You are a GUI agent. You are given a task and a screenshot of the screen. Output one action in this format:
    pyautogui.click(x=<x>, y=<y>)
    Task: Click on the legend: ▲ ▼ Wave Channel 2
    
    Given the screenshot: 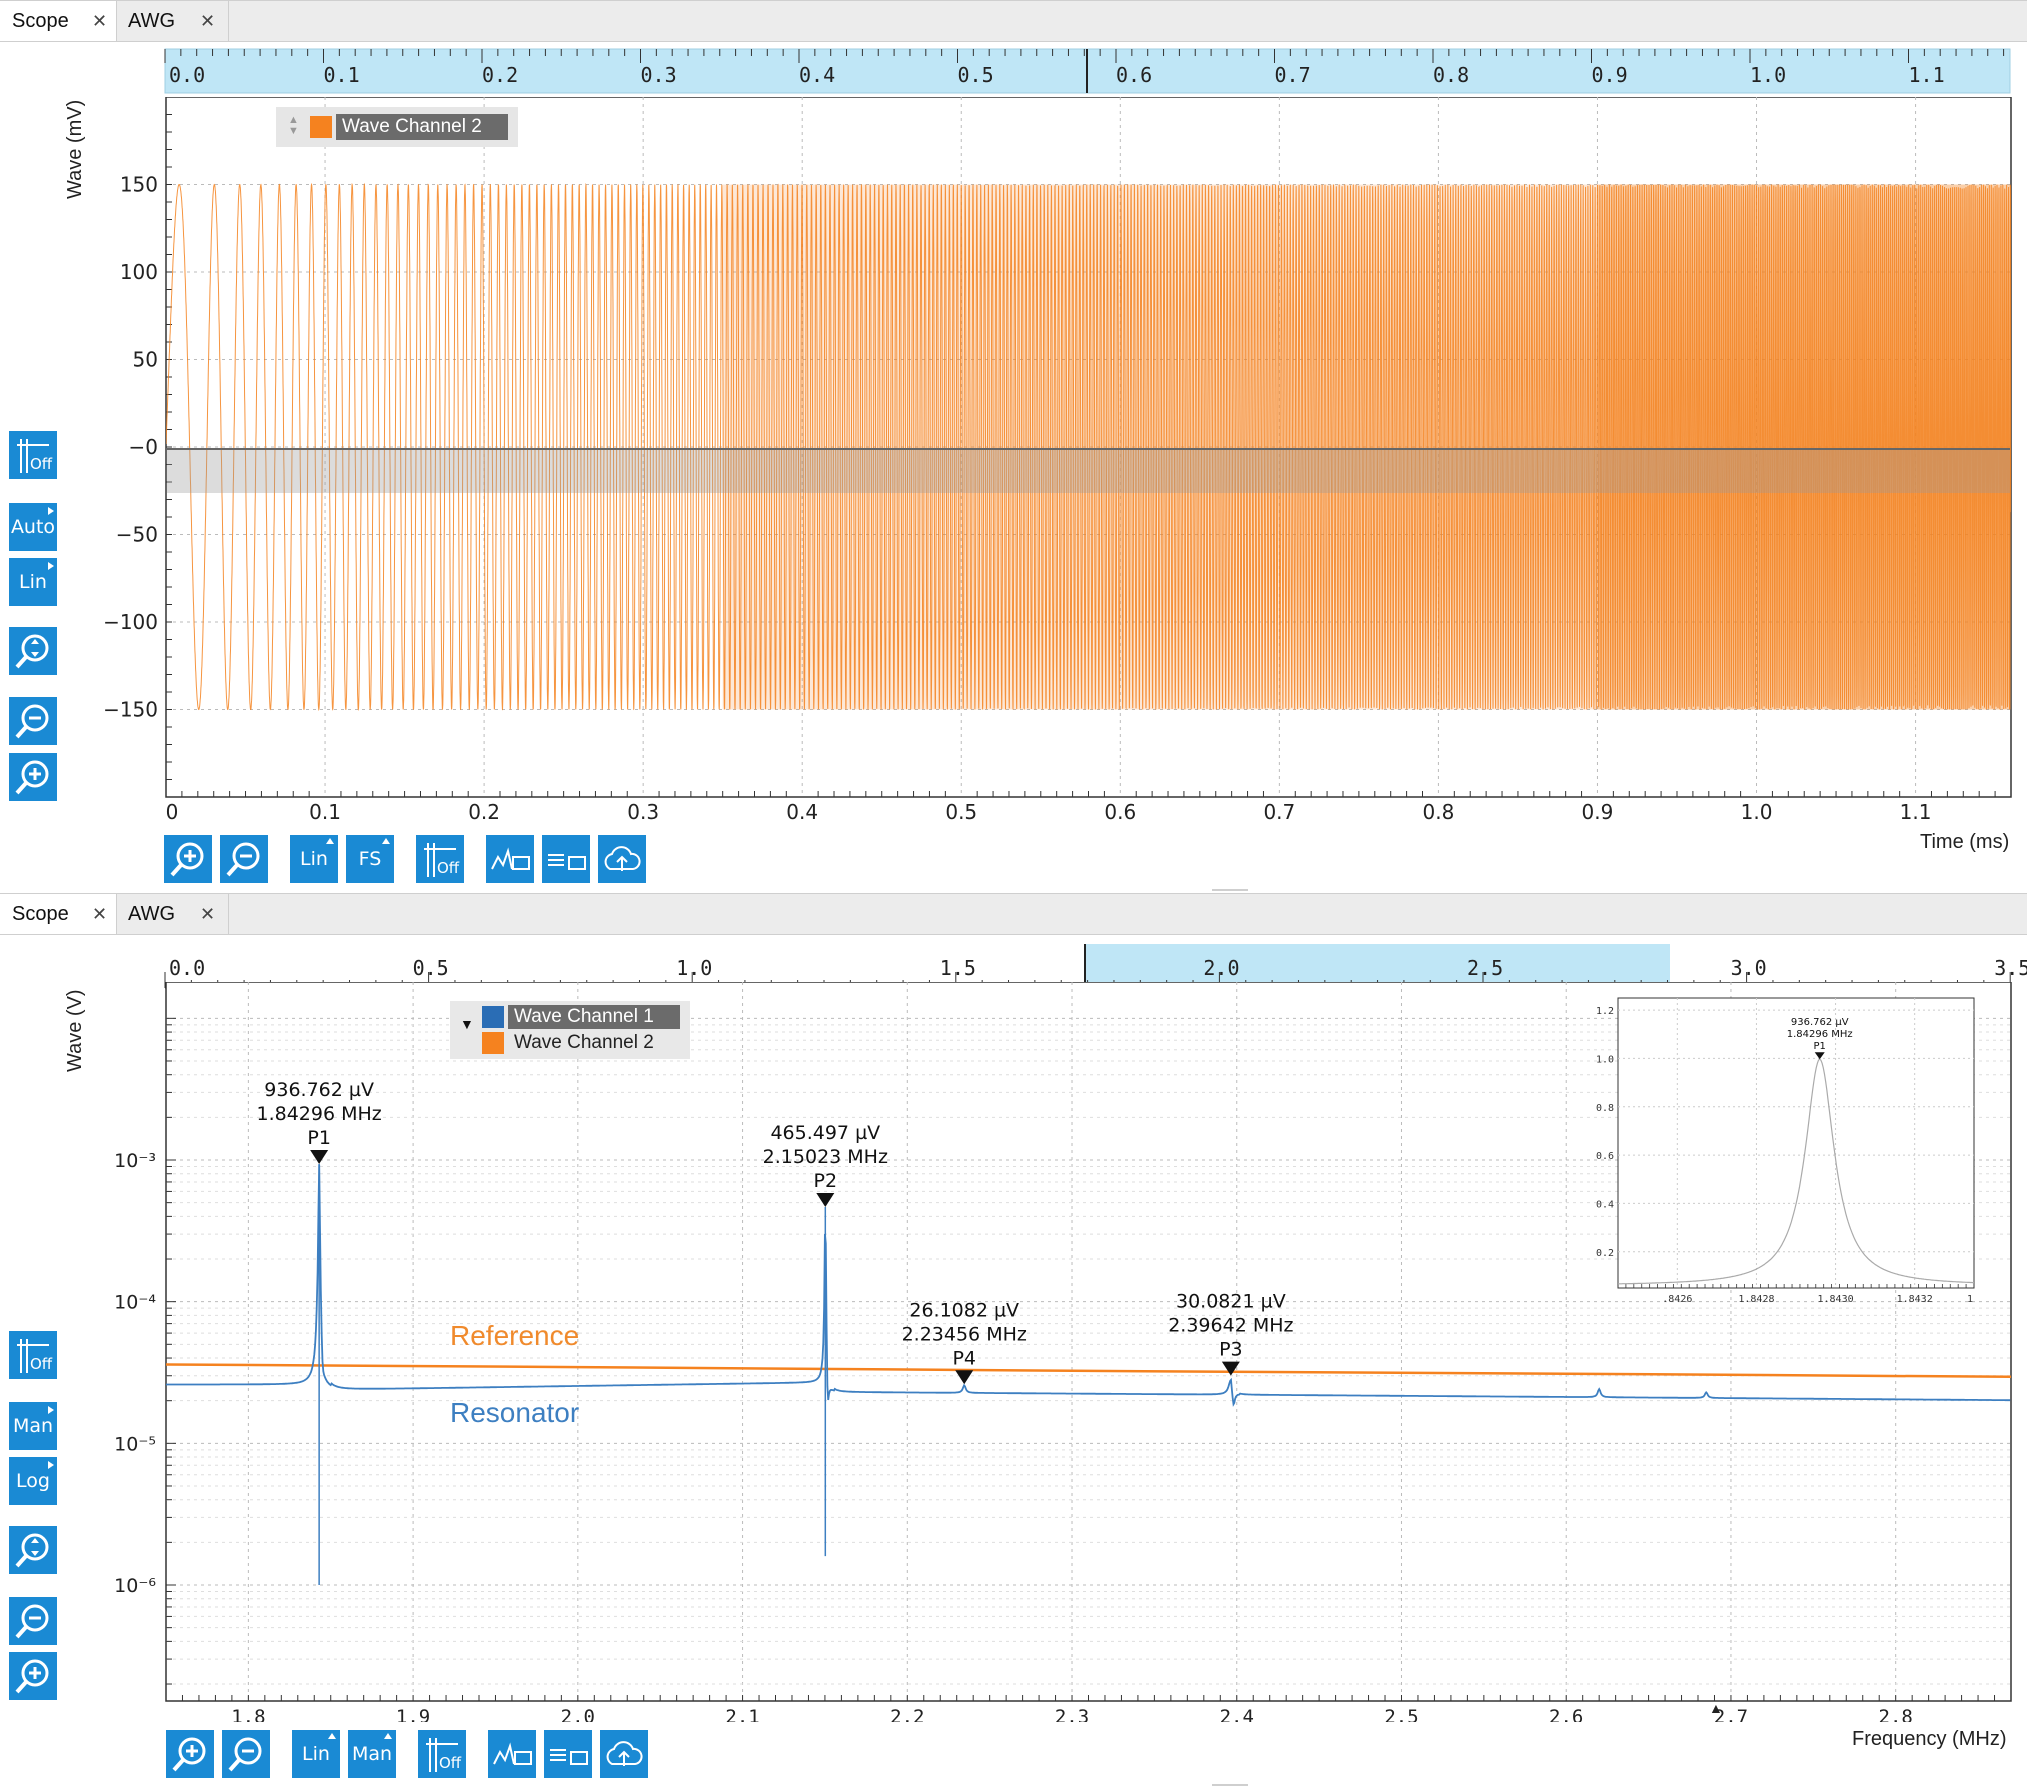 What is the action you would take?
    pyautogui.click(x=397, y=127)
    